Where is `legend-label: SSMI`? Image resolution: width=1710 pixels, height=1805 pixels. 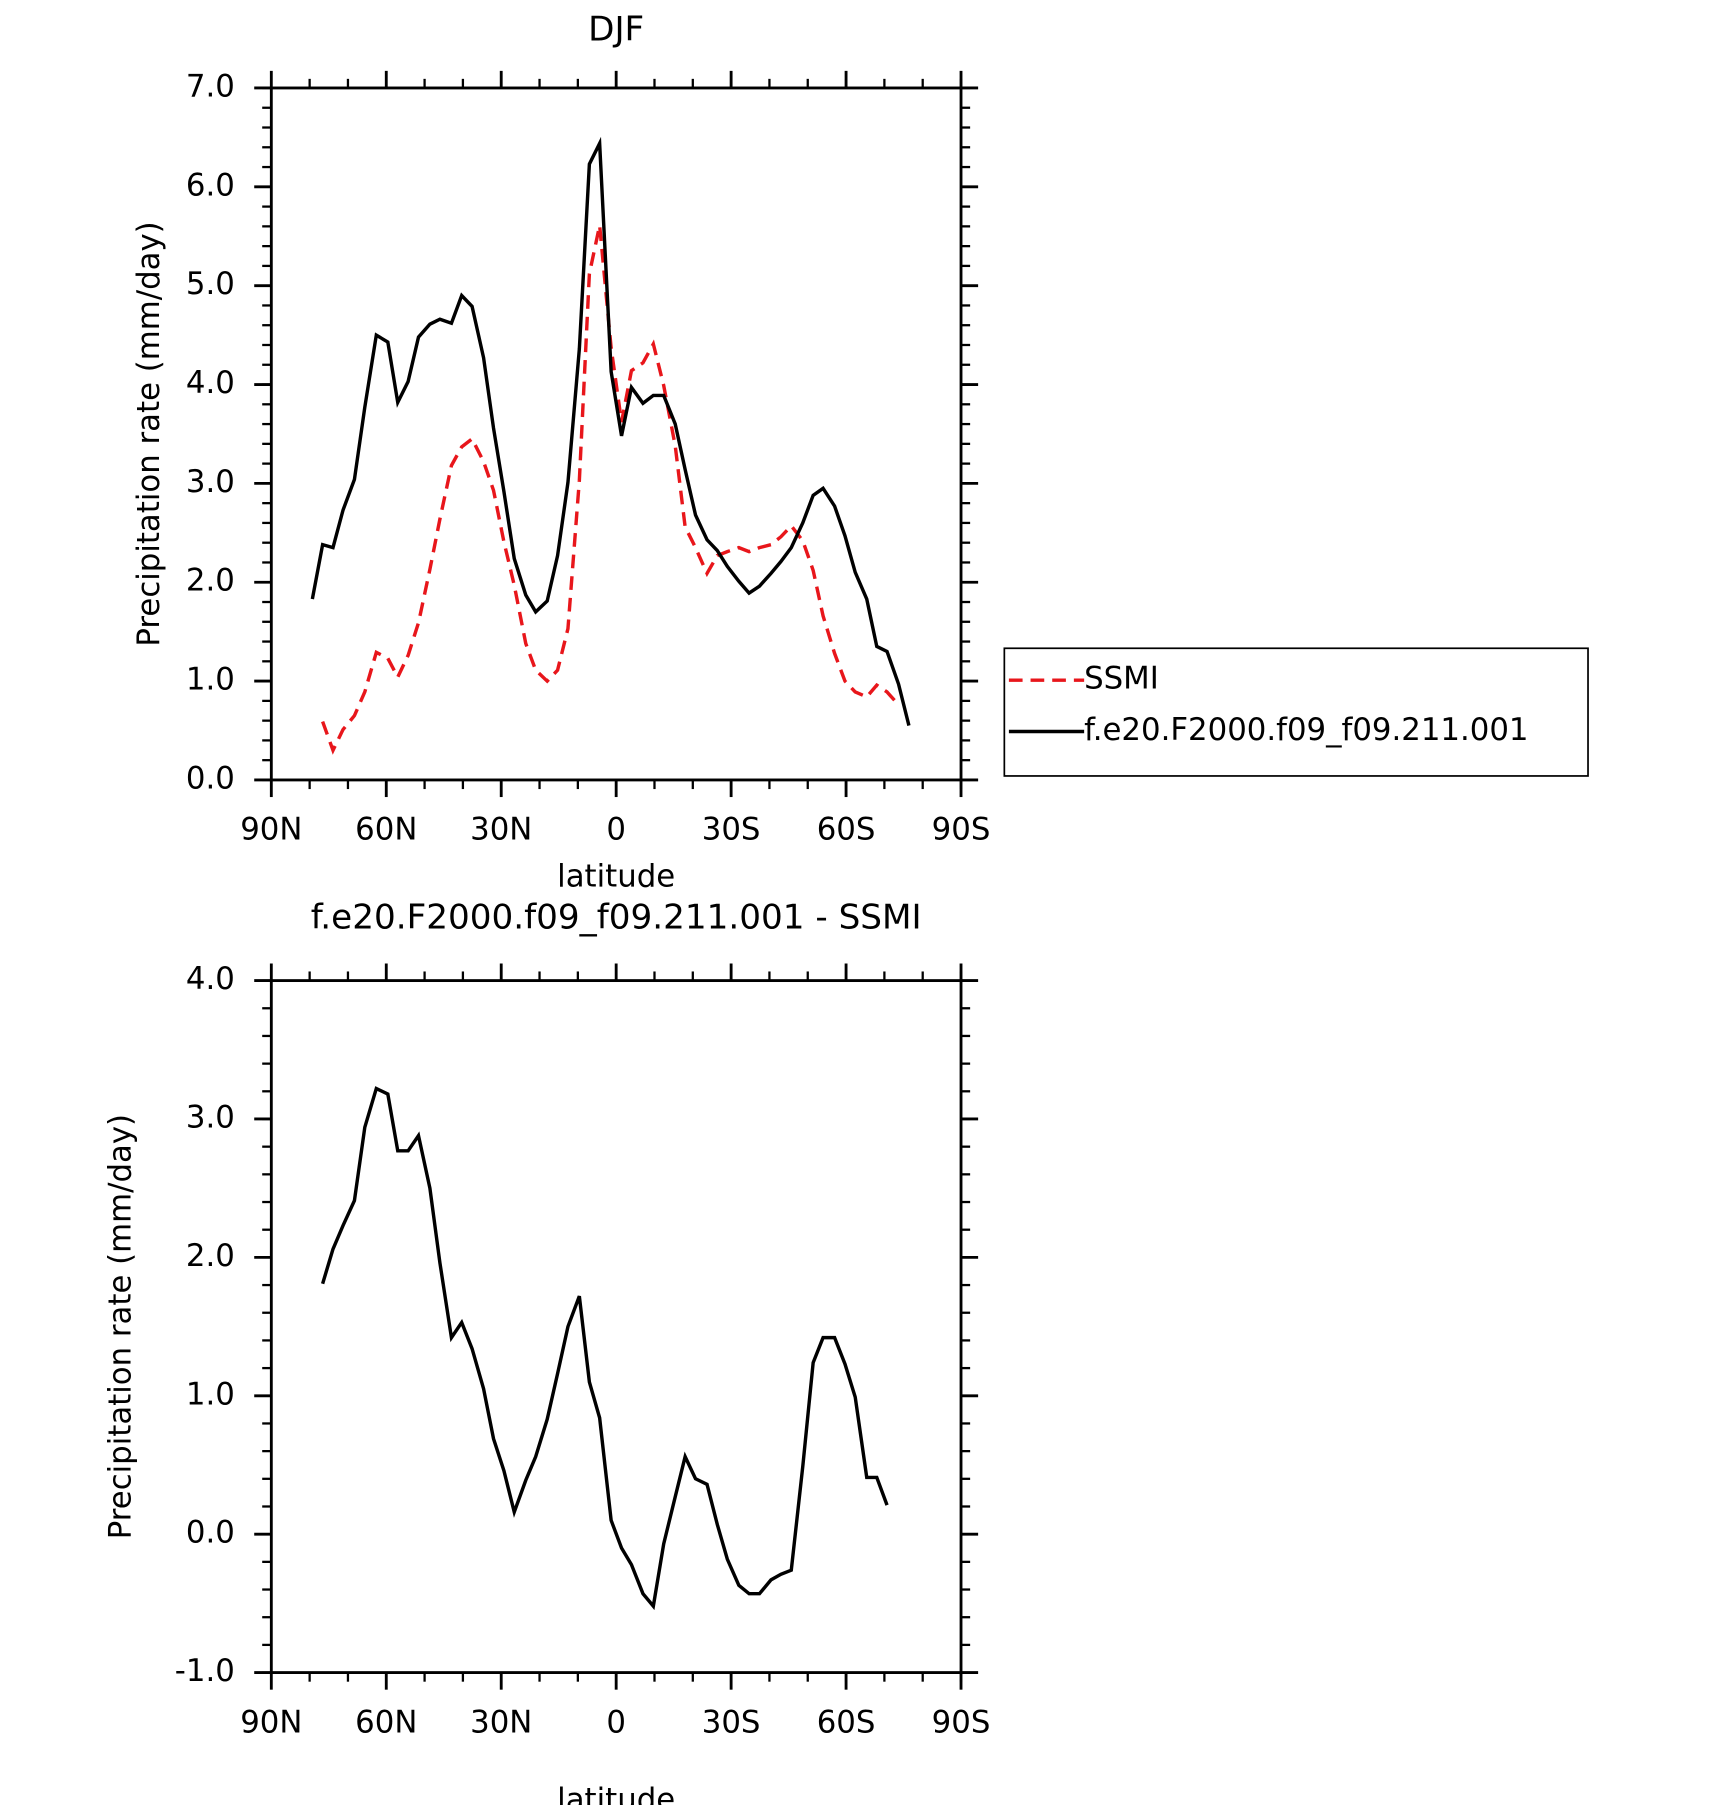
legend-label: SSMI is located at coordinates (1121, 679).